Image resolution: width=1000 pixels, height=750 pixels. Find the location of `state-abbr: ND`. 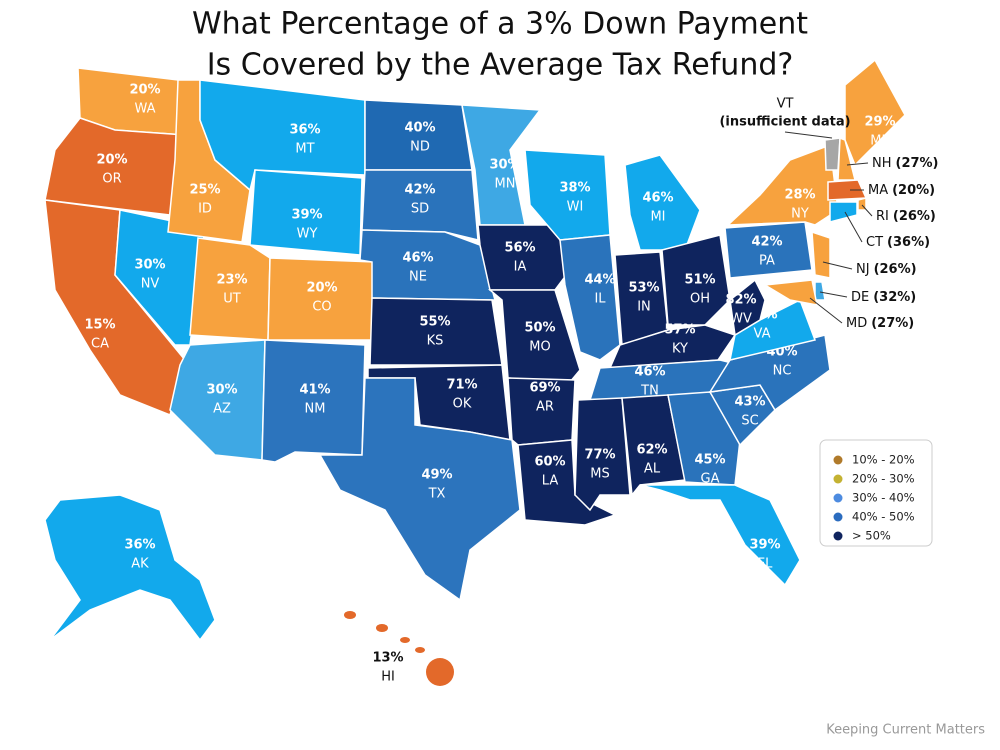

state-abbr: ND is located at coordinates (420, 147).